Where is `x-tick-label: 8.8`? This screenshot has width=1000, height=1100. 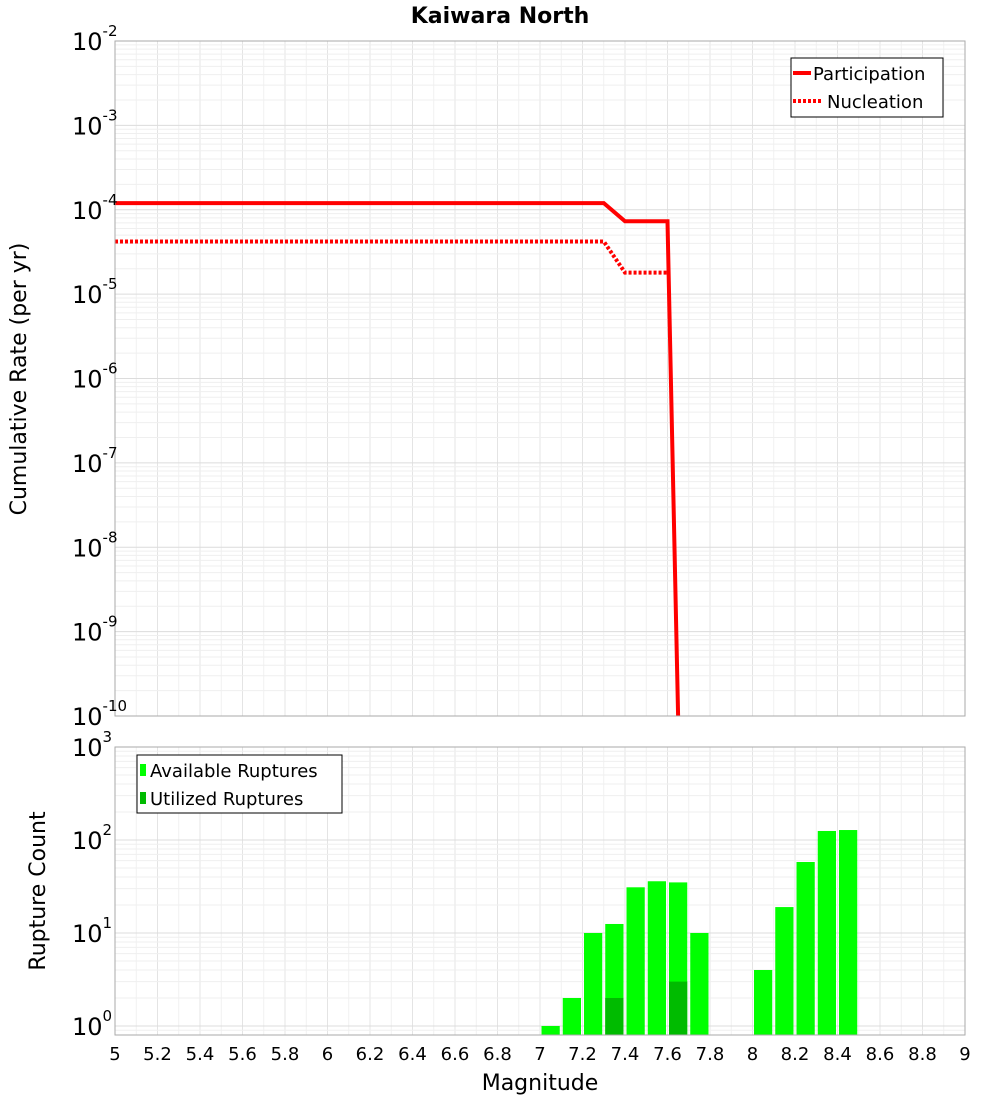 x-tick-label: 8.8 is located at coordinates (922, 1054).